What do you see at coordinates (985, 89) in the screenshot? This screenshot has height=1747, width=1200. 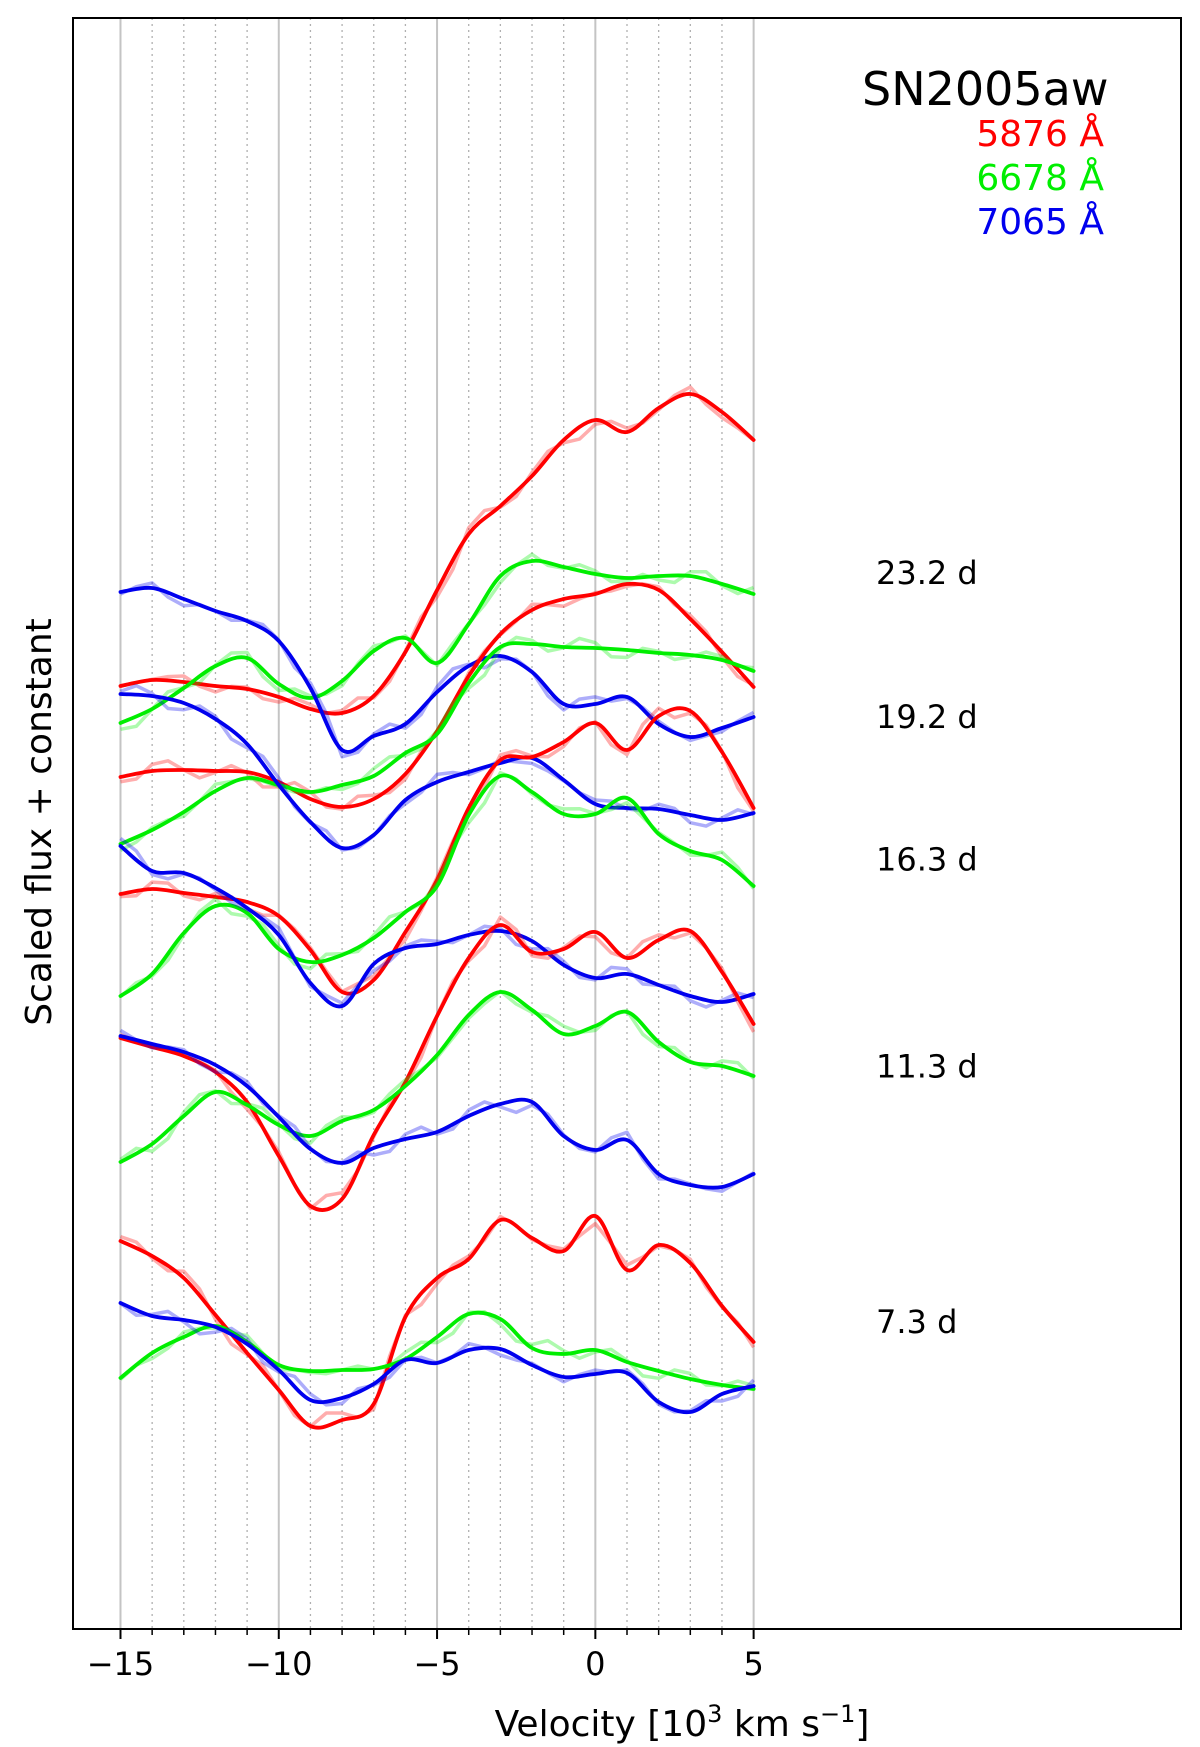 I see `chart-title: SN2005aw` at bounding box center [985, 89].